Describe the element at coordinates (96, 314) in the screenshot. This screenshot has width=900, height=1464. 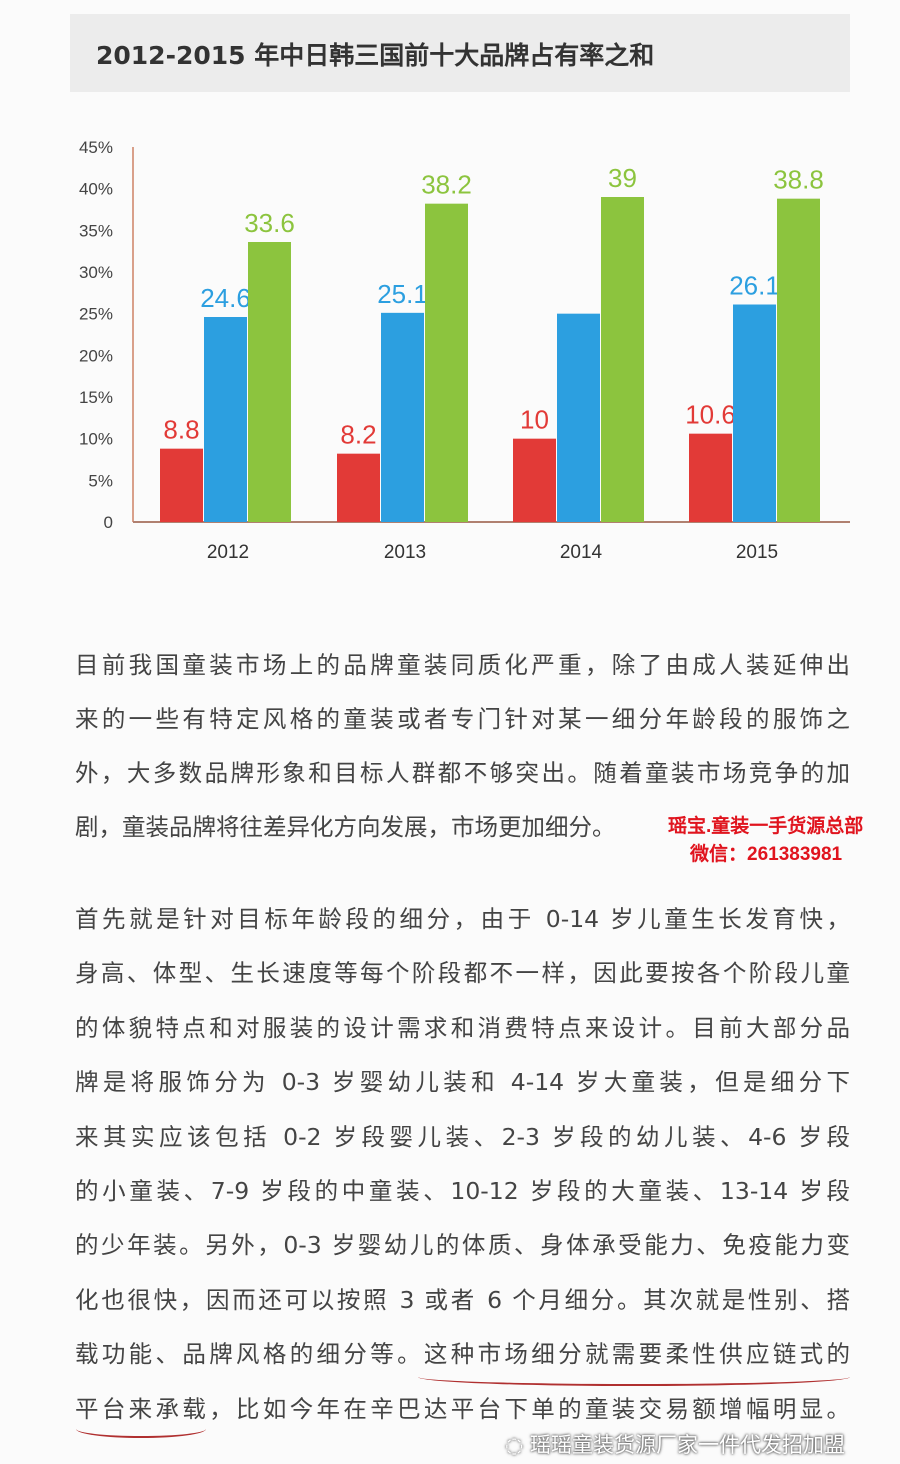
I see `y-tick-label: 25%` at that location.